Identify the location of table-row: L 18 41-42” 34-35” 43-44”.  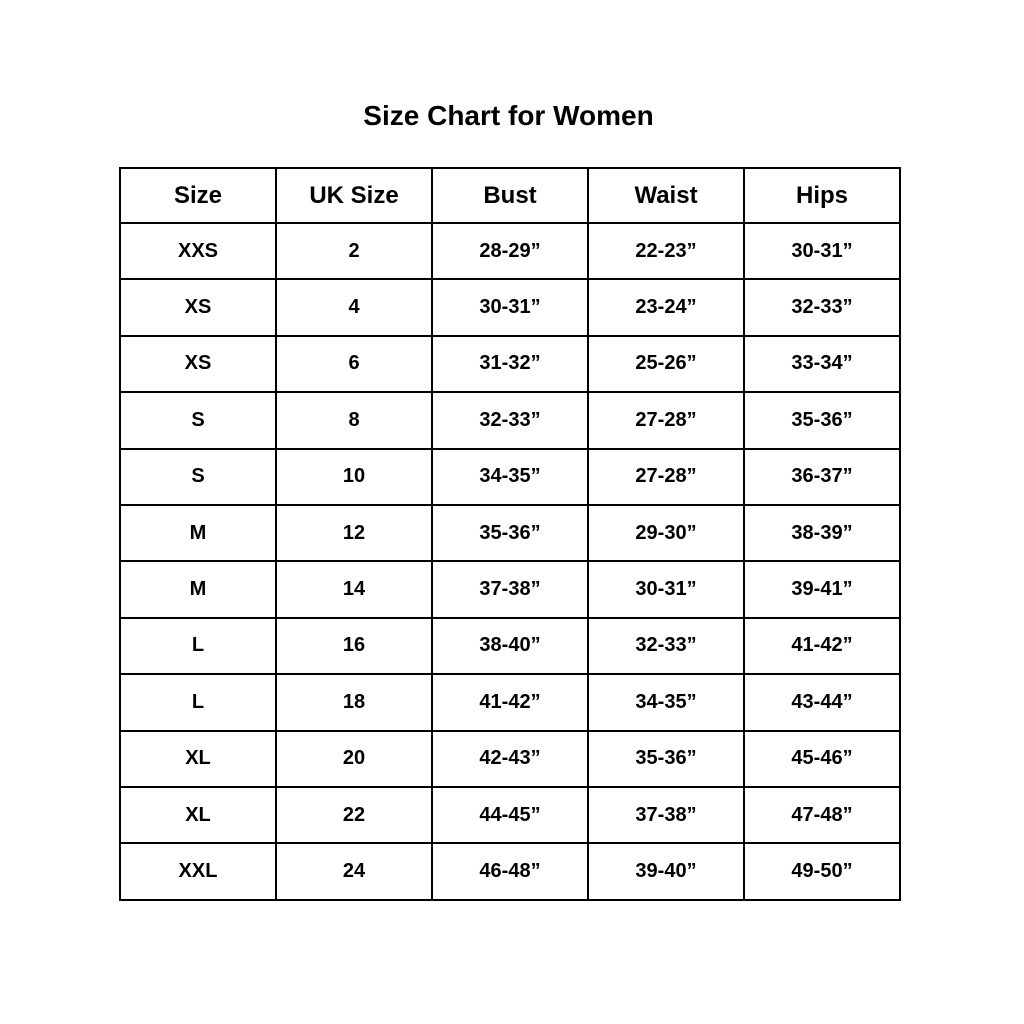
(510, 702).